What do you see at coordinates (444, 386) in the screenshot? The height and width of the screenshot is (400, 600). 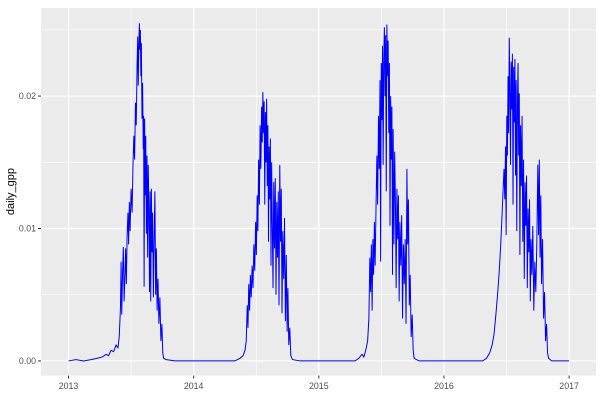 I see `x-tick-label: 2016` at bounding box center [444, 386].